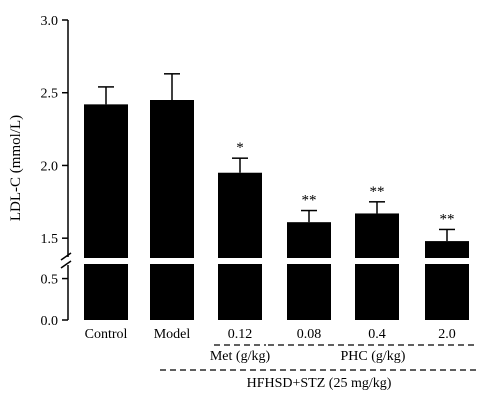 Image resolution: width=500 pixels, height=416 pixels. Describe the element at coordinates (50, 321) in the screenshot. I see `y-tick-label-0: 0.0` at that location.